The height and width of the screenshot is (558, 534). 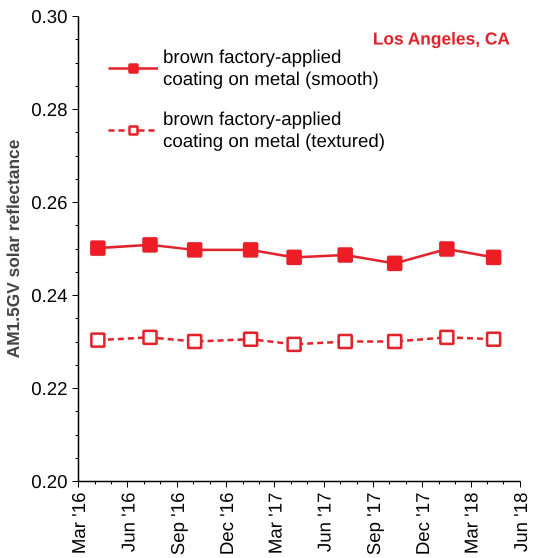 What do you see at coordinates (49, 295) in the screenshot?
I see `y-tick-label: 0.24` at bounding box center [49, 295].